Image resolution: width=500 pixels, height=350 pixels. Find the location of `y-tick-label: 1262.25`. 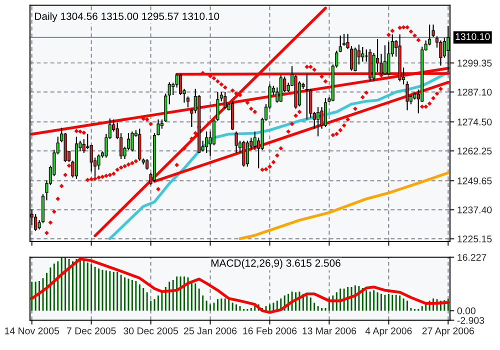

y-tick-label: 1262.25 is located at coordinates (475, 151).